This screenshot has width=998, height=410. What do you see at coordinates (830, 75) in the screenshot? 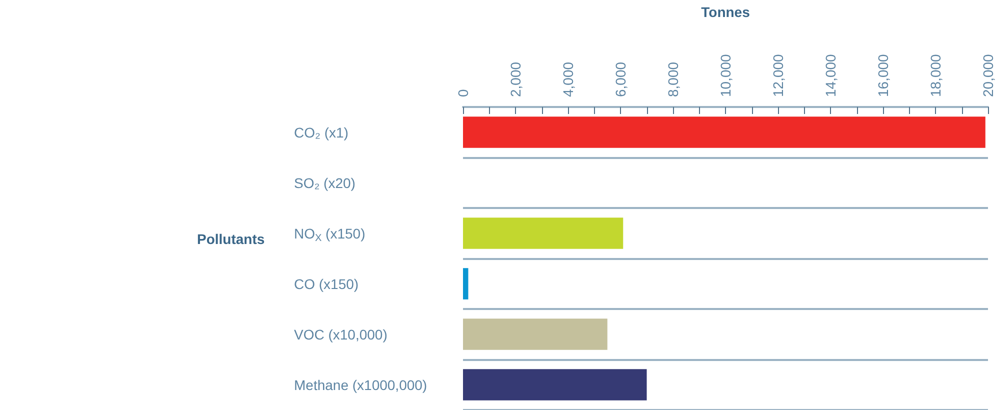
I see `x-tick-label: 14,000` at bounding box center [830, 75].